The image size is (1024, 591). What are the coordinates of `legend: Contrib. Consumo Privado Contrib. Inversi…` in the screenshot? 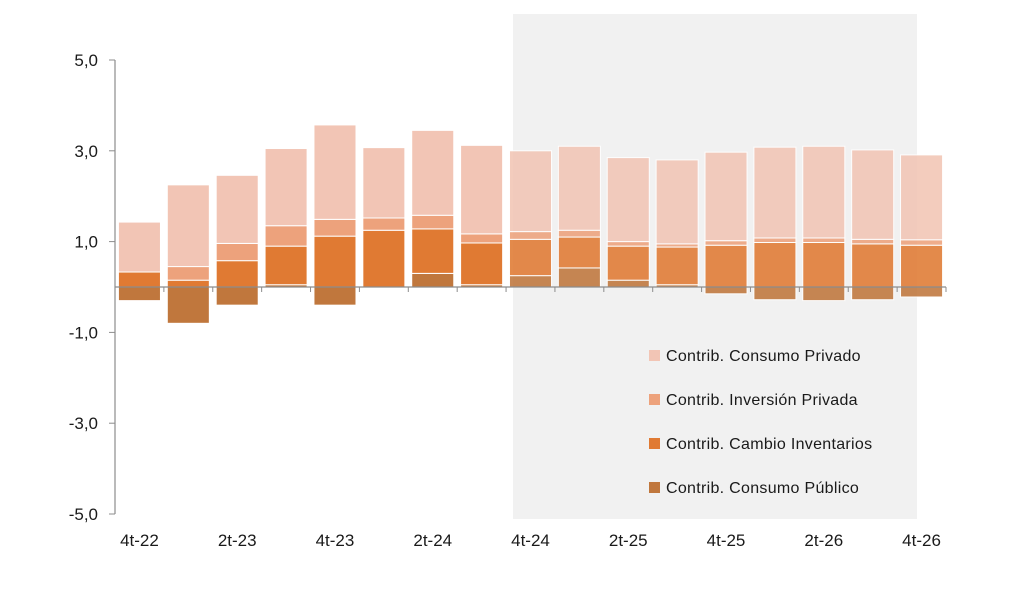 It's located at (760, 422).